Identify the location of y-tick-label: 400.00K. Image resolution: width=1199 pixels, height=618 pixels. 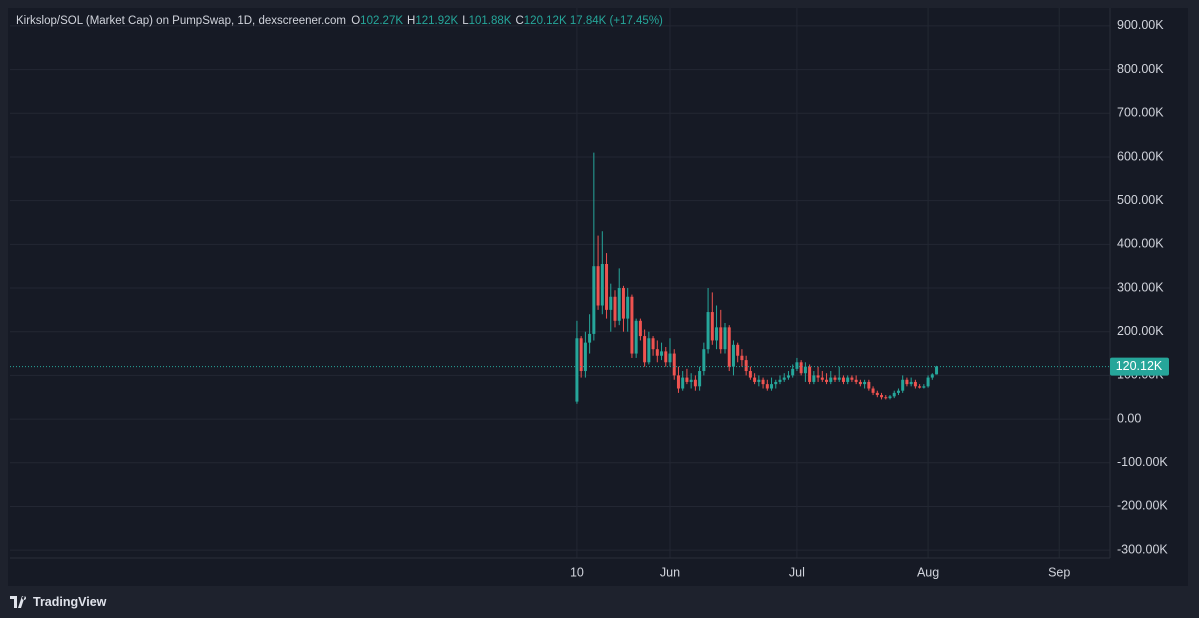
(1140, 244).